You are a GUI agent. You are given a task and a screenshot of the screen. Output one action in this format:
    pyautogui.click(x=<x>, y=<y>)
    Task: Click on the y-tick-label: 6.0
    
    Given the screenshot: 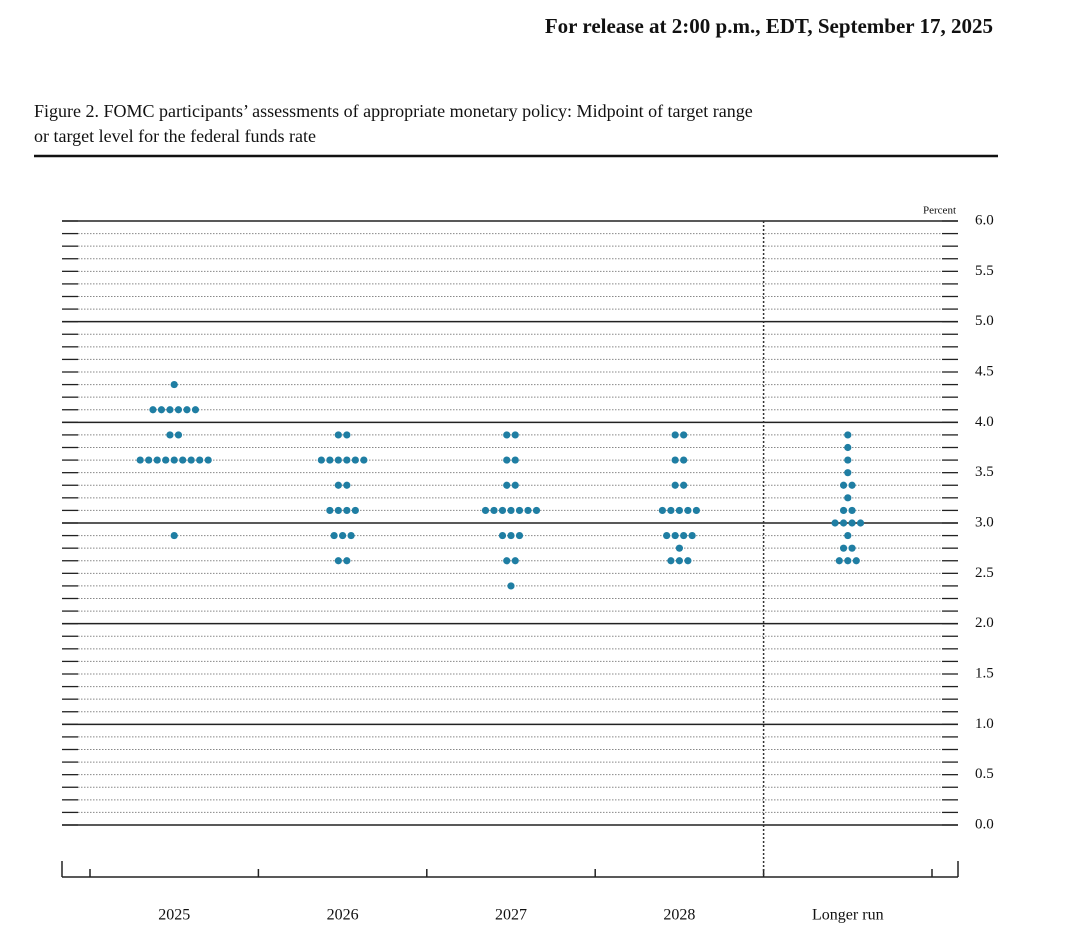 What is the action you would take?
    pyautogui.click(x=984, y=220)
    